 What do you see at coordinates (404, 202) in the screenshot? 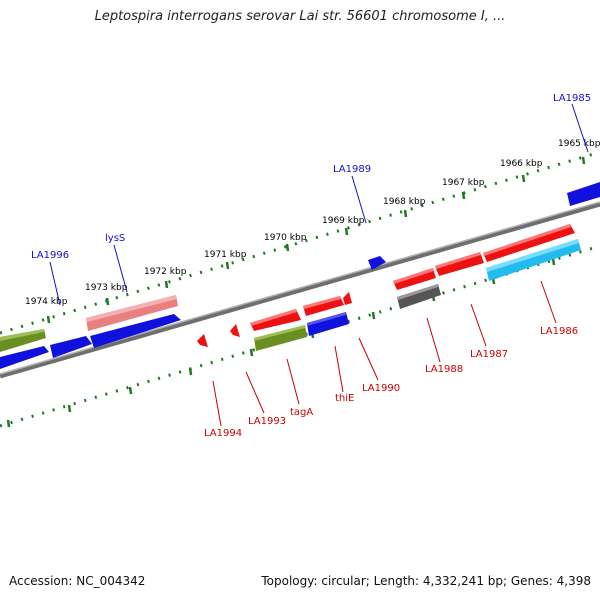
I see `kbp-label-1968: 1968 kbp` at bounding box center [404, 202].